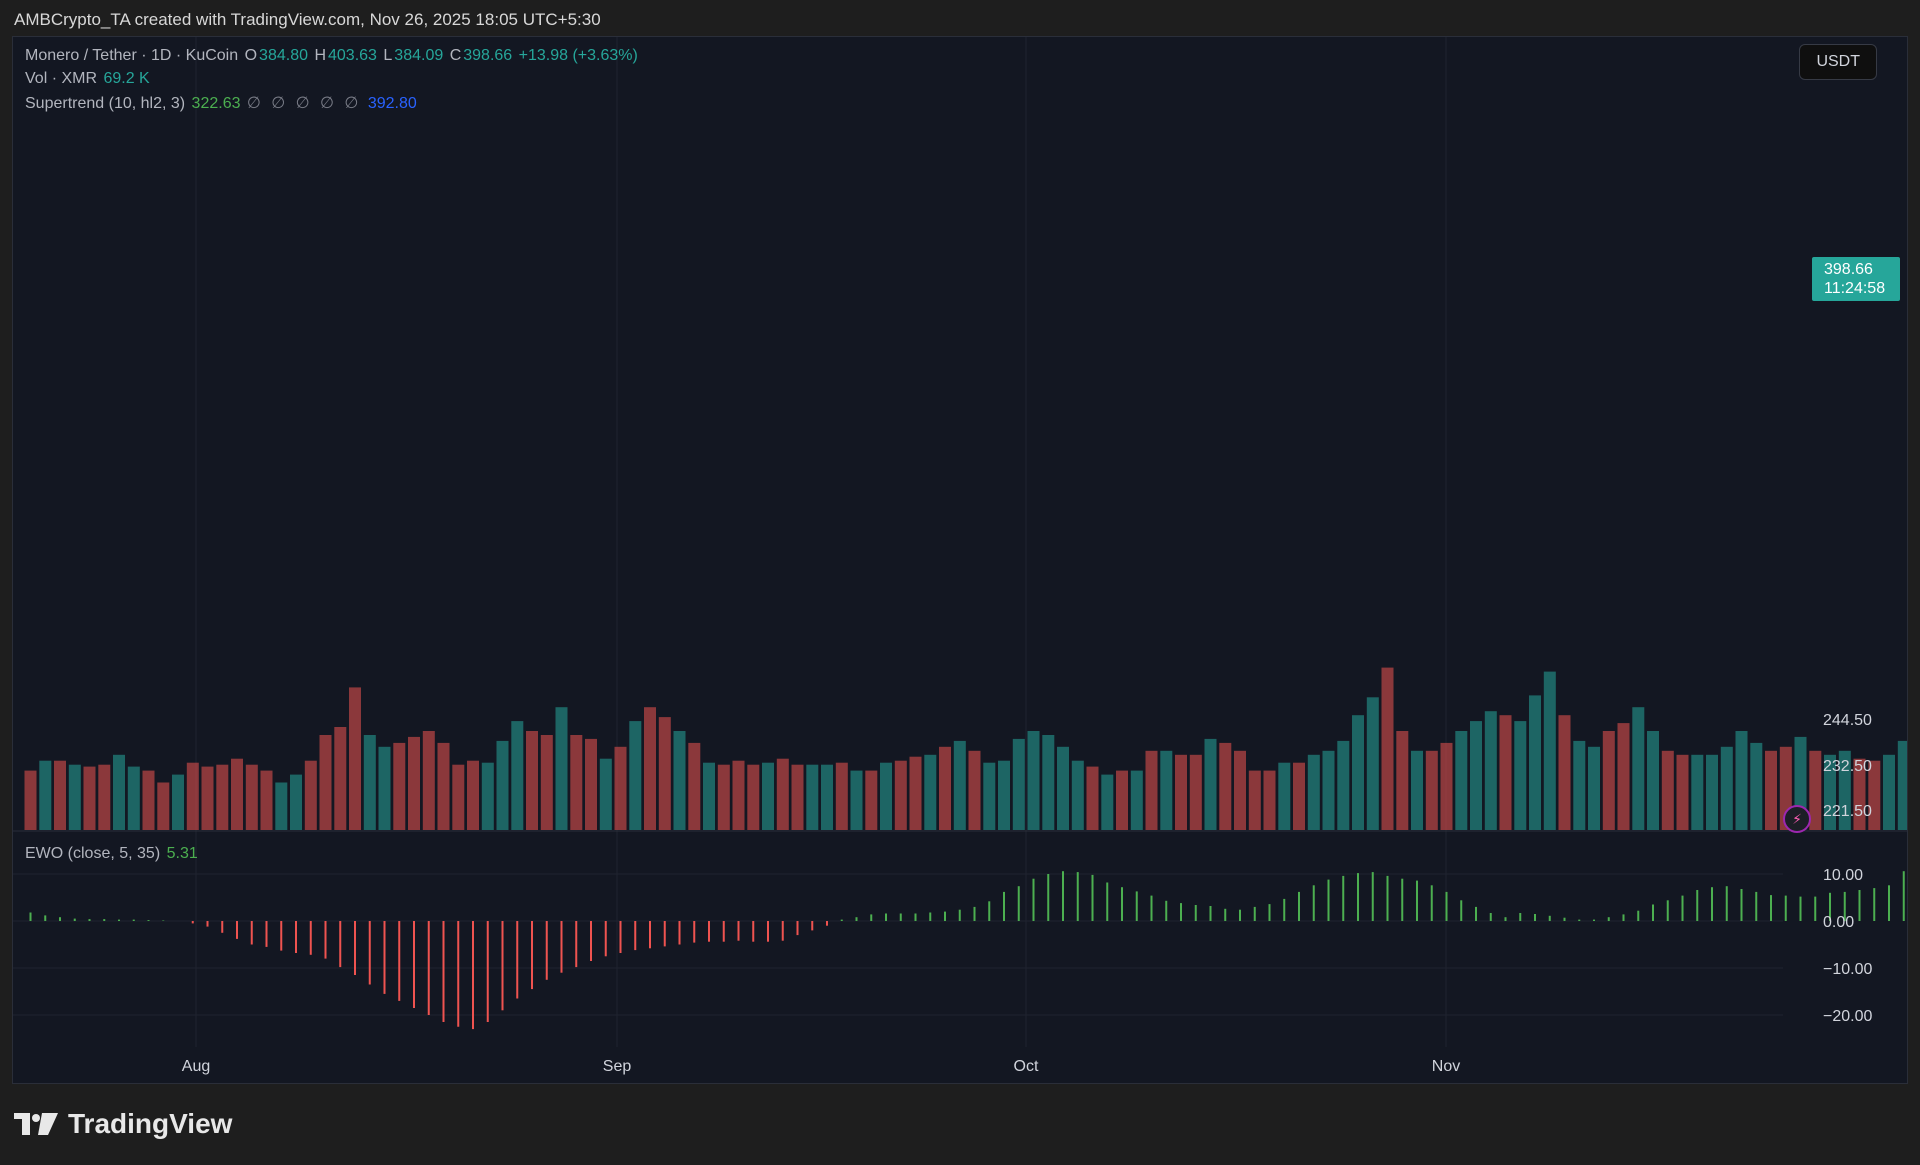 This screenshot has width=1920, height=1165. I want to click on ewo-axis-label: 10.00, so click(1843, 875).